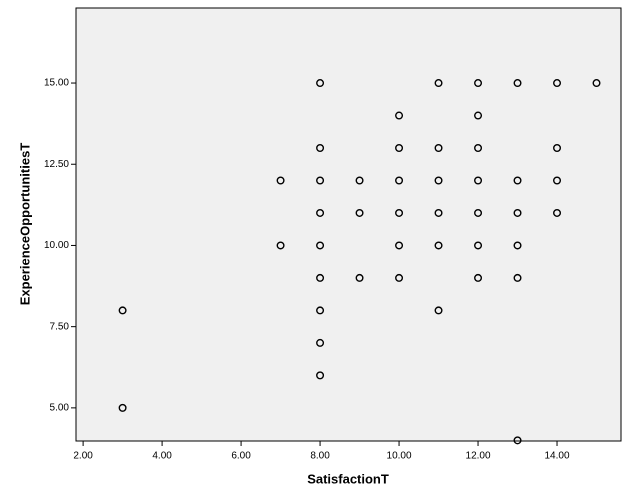 The width and height of the screenshot is (629, 504). I want to click on x-tick-label: 4.00, so click(162, 456).